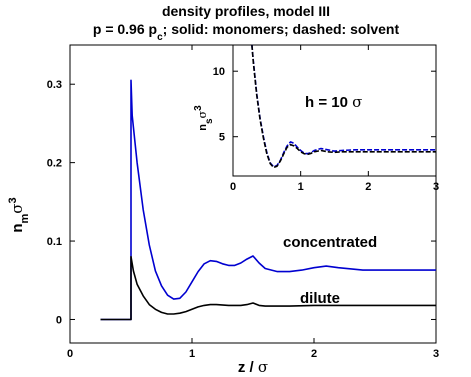 This screenshot has width=471, height=377. Describe the element at coordinates (320, 298) in the screenshot. I see `annotation-dilute: dilute` at that location.